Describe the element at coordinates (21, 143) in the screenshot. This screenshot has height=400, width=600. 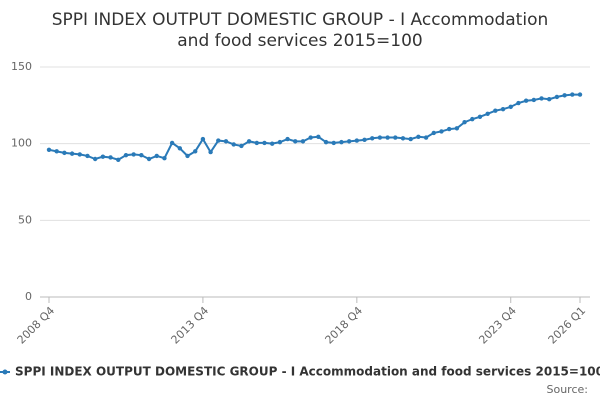
I see `y-tick-label: 100` at that location.